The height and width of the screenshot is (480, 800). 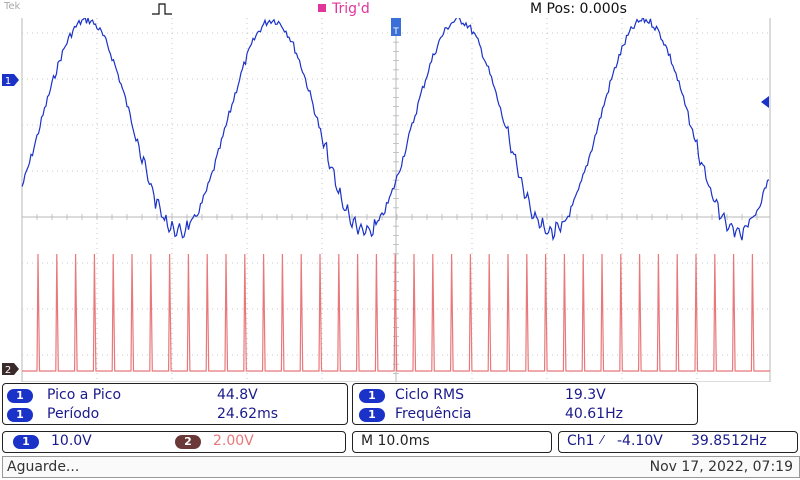 What do you see at coordinates (175, 395) in the screenshot?
I see `measurement-row: 1 Pico a Pico 44.8V` at bounding box center [175, 395].